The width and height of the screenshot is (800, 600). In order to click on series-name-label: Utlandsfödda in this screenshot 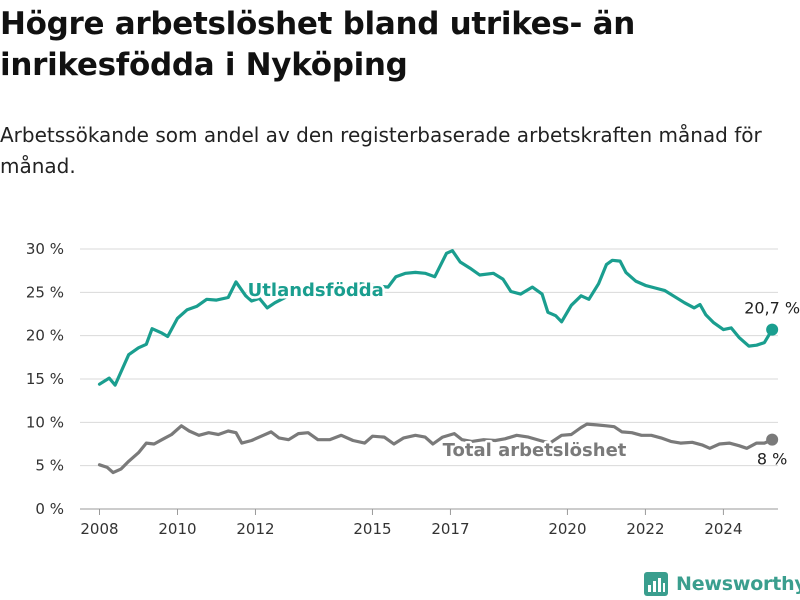, I will do `click(316, 290)`.